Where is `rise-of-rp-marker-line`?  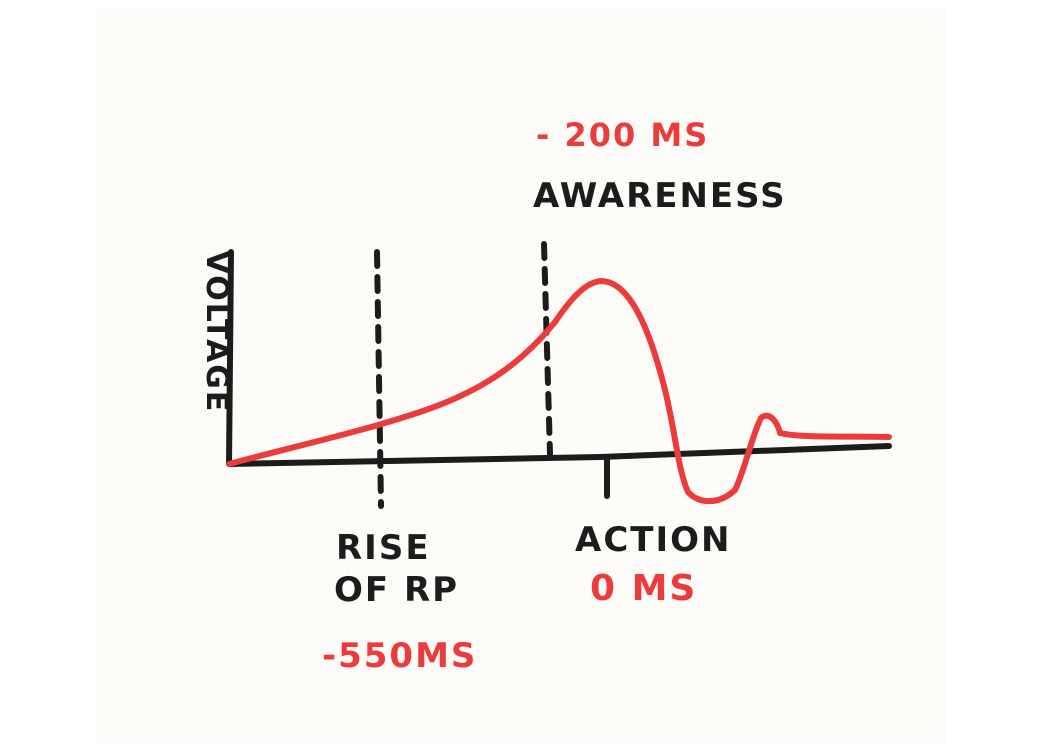 rise-of-rp-marker-line is located at coordinates (379, 379).